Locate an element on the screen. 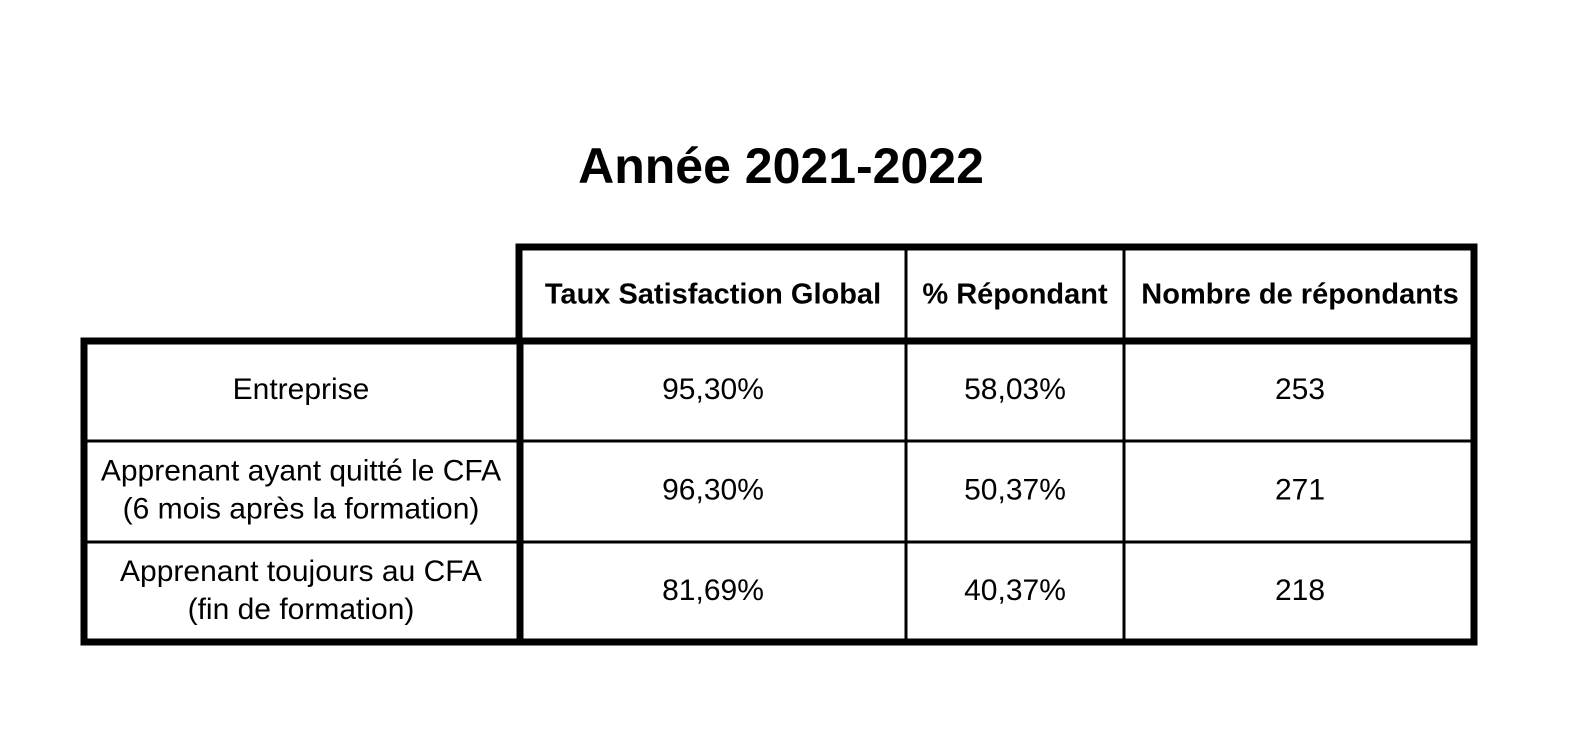 This screenshot has height=756, width=1570. cell-value: 218 is located at coordinates (1300, 590).